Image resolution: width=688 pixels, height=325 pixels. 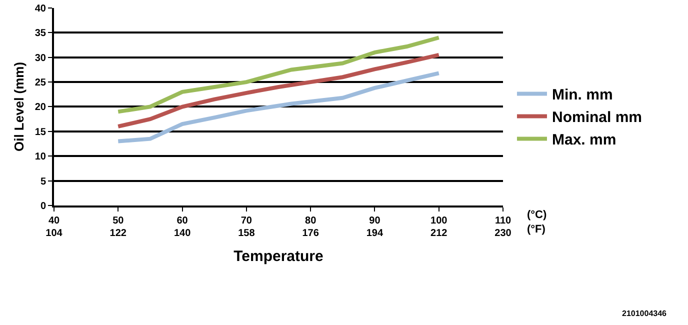 I want to click on y-axis-title: Oil Level (mm), so click(x=18, y=107).